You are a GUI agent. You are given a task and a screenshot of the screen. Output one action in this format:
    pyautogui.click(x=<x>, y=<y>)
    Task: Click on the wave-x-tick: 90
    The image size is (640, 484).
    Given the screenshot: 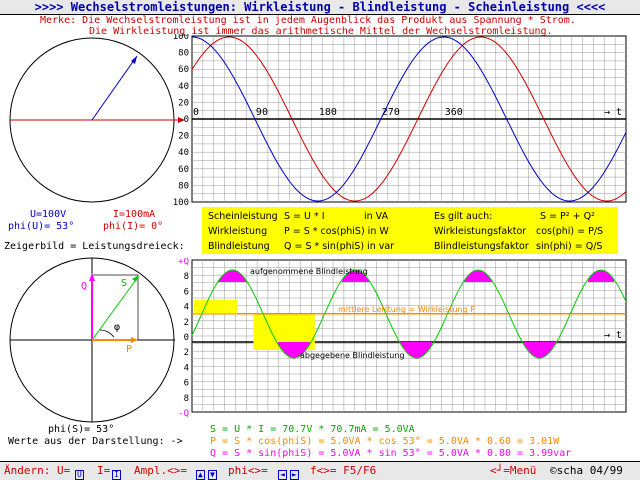 What is the action you would take?
    pyautogui.click(x=262, y=112)
    